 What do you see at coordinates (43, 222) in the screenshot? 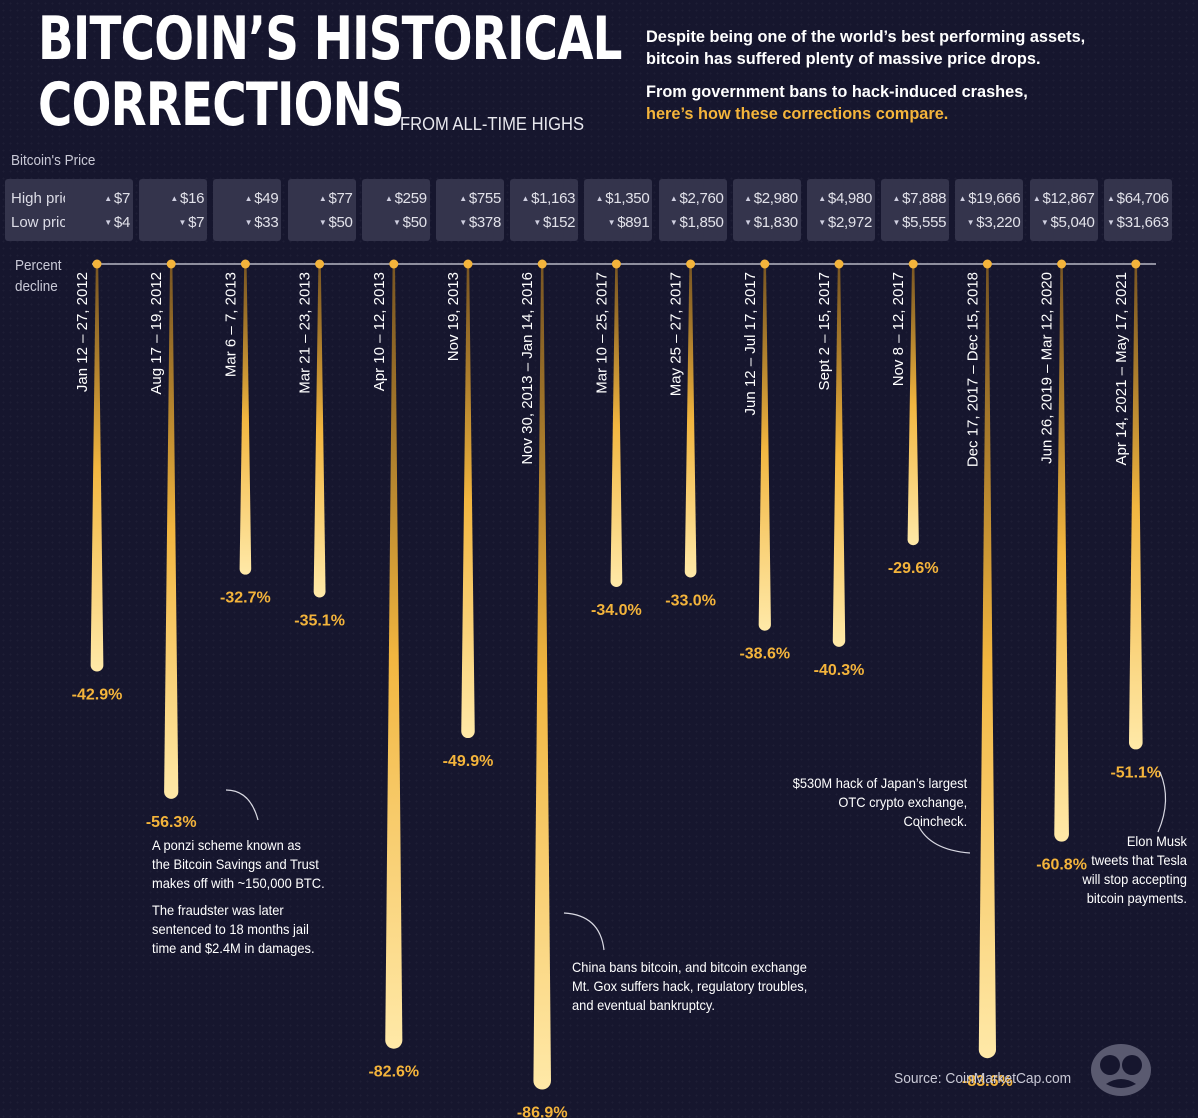
I see `low-price-label: Low price` at bounding box center [43, 222].